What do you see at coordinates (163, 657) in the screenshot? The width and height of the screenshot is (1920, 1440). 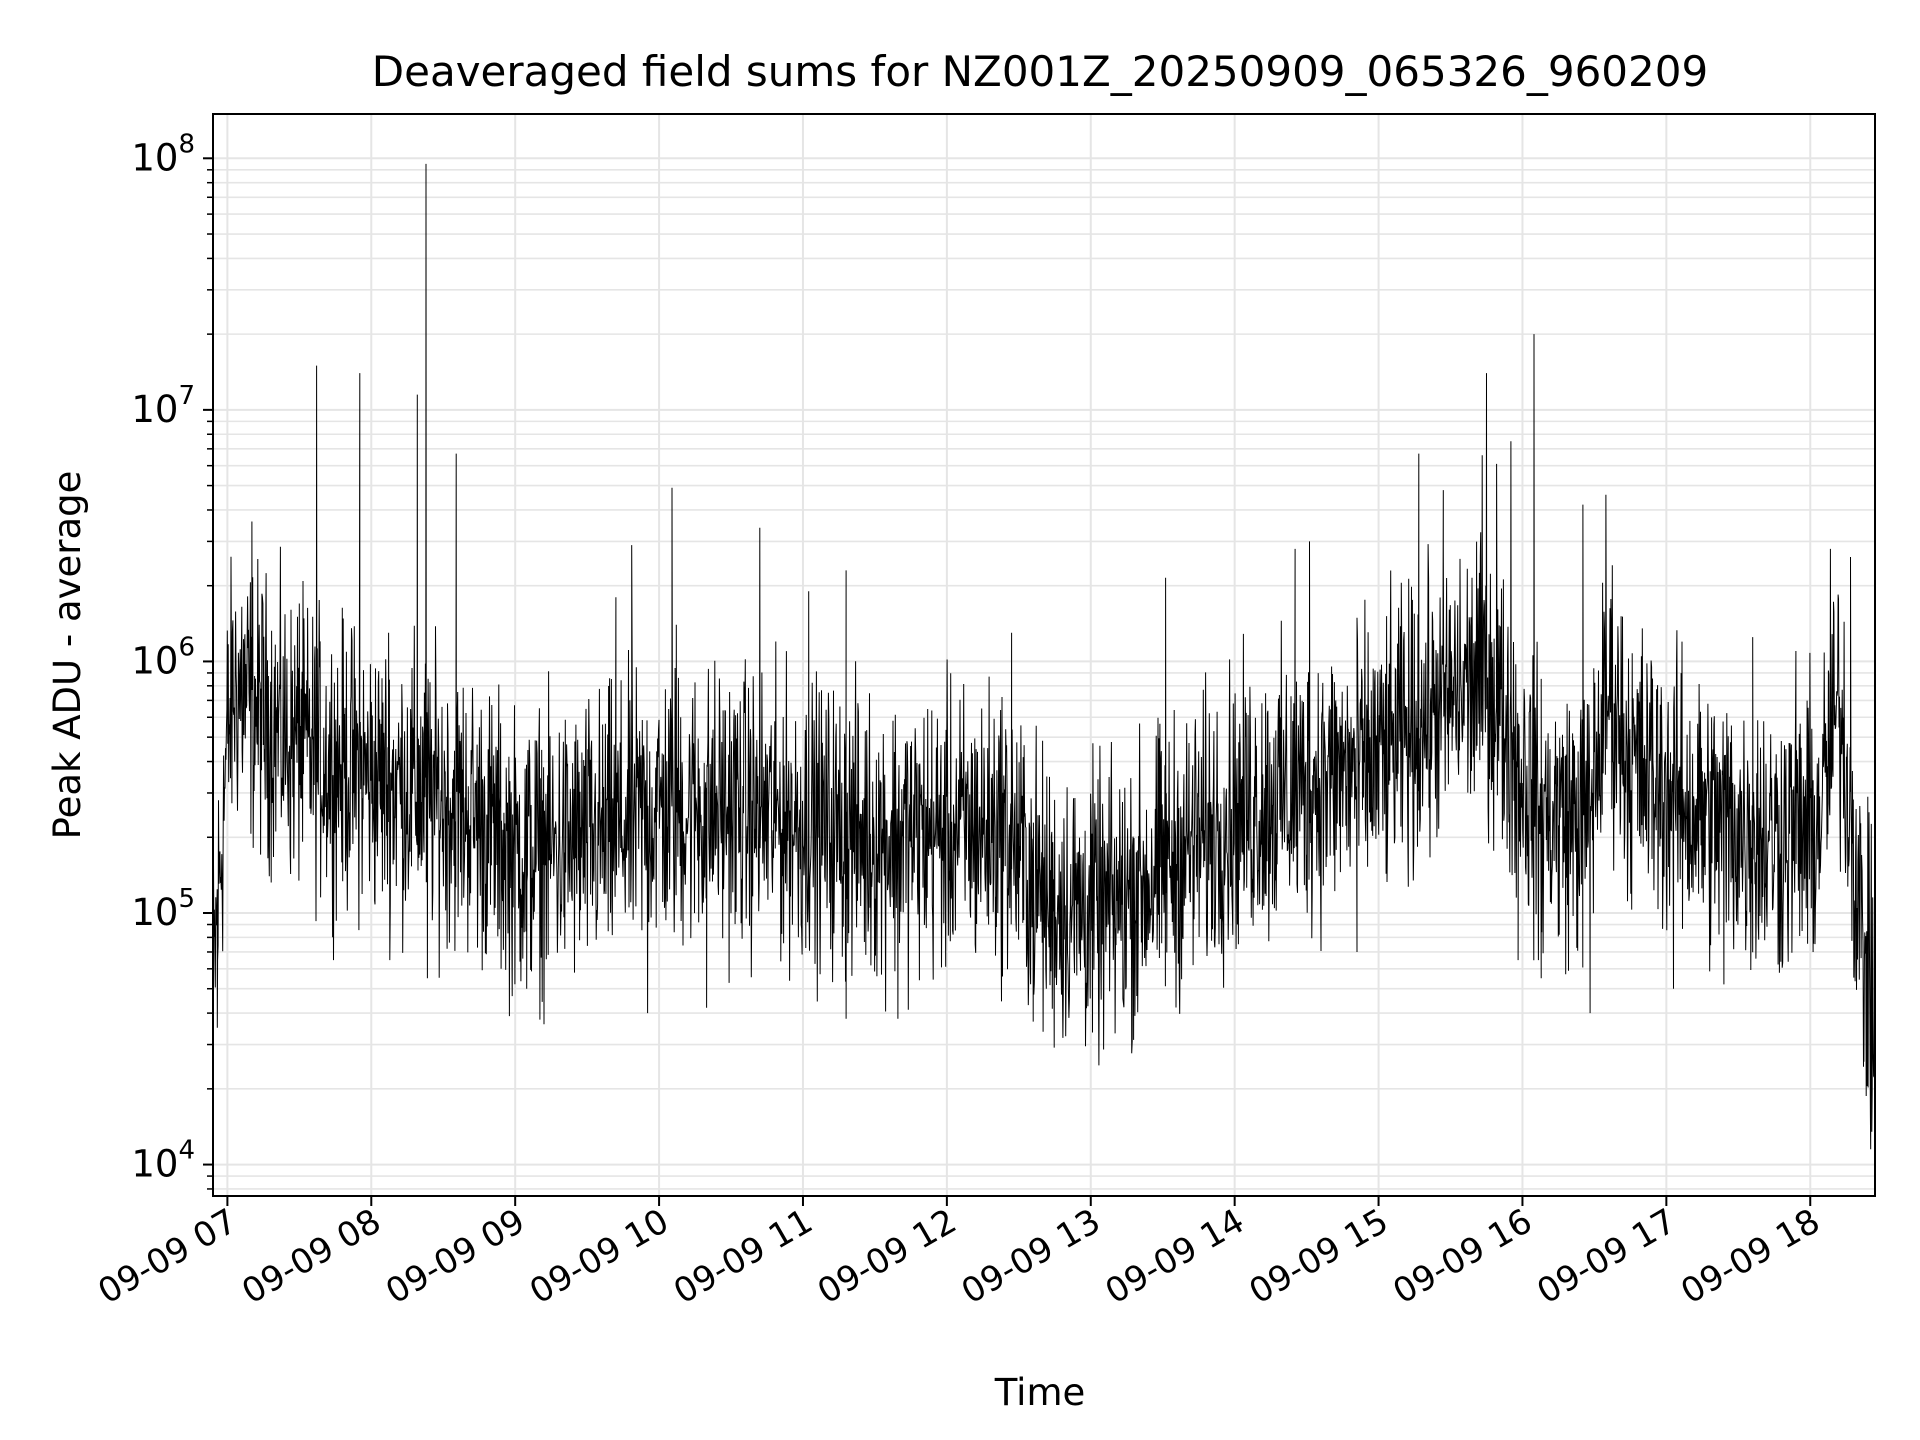 I see `y-tick-label: 10⁶` at bounding box center [163, 657].